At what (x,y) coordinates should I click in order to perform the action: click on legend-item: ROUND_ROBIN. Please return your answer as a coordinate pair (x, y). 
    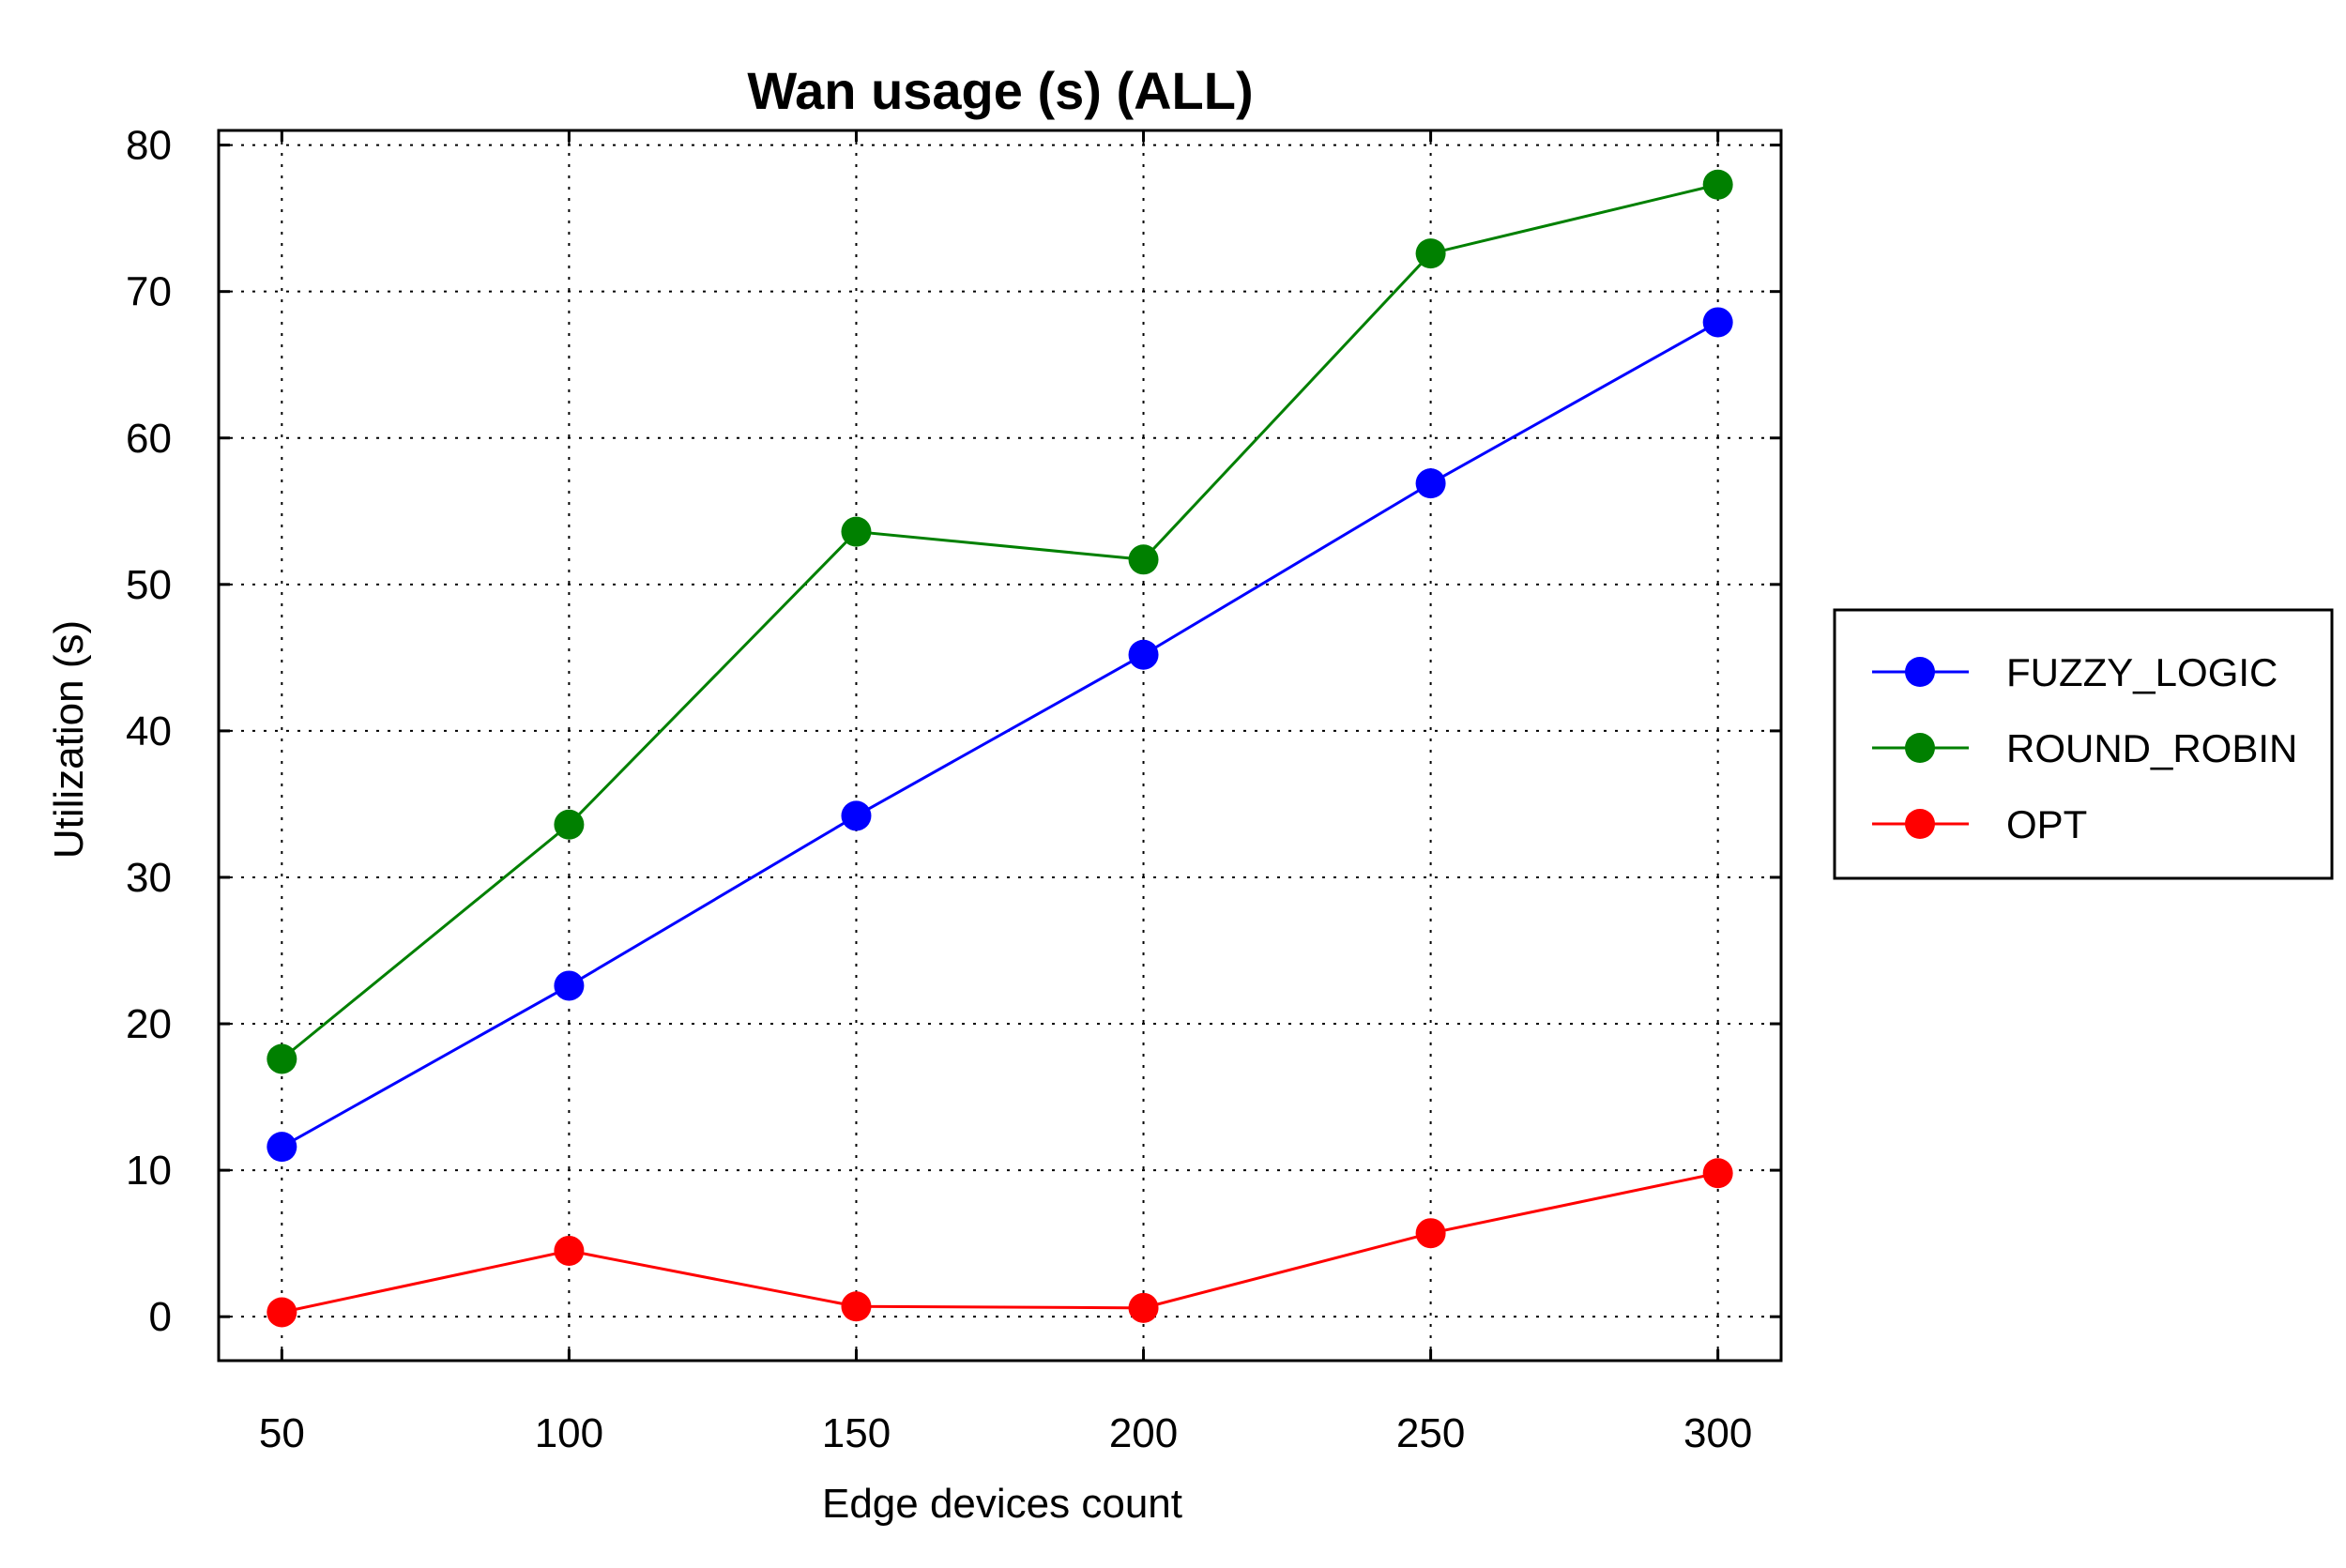
    Looking at the image, I should click on (2085, 748).